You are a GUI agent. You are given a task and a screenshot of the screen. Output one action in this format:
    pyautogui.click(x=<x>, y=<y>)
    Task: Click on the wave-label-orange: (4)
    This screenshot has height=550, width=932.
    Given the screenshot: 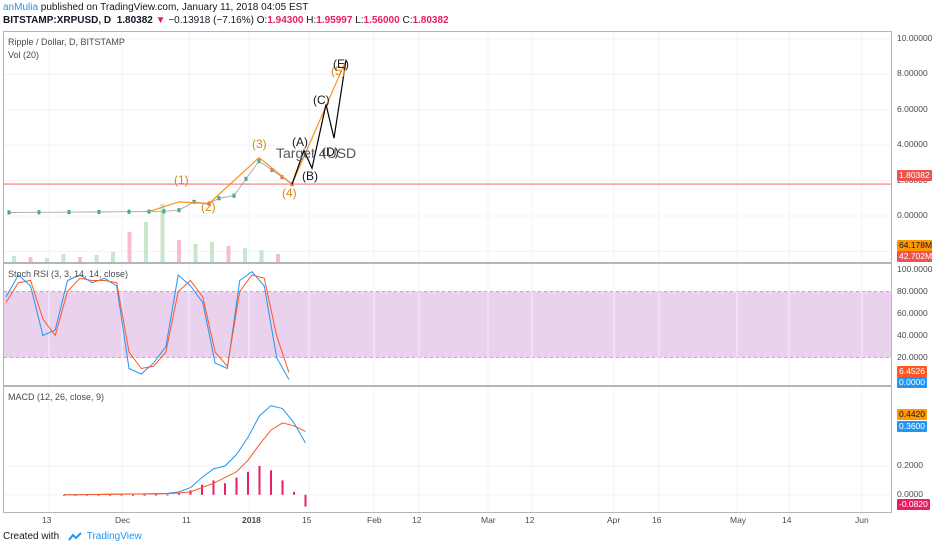 What is the action you would take?
    pyautogui.click(x=289, y=193)
    